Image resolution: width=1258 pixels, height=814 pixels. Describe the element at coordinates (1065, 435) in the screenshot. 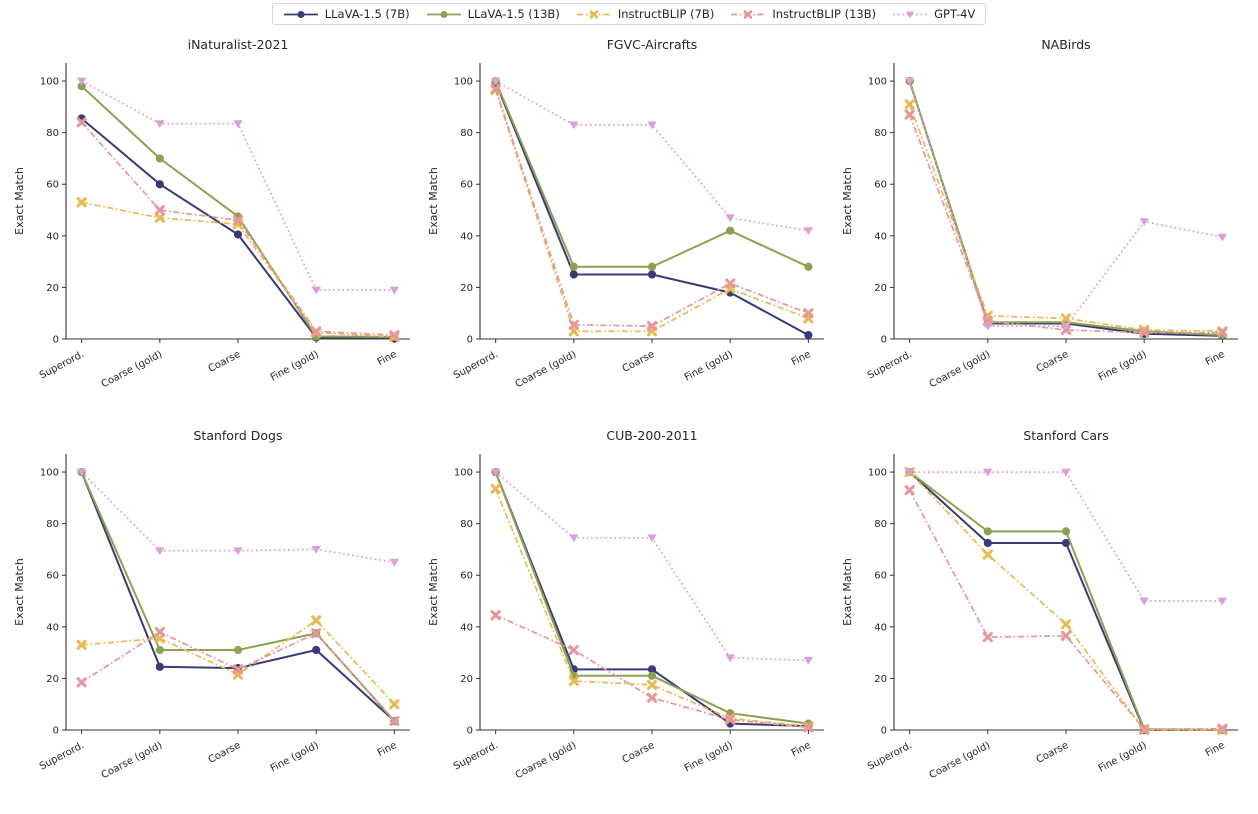

I see `chart-title: Stanford Cars` at that location.